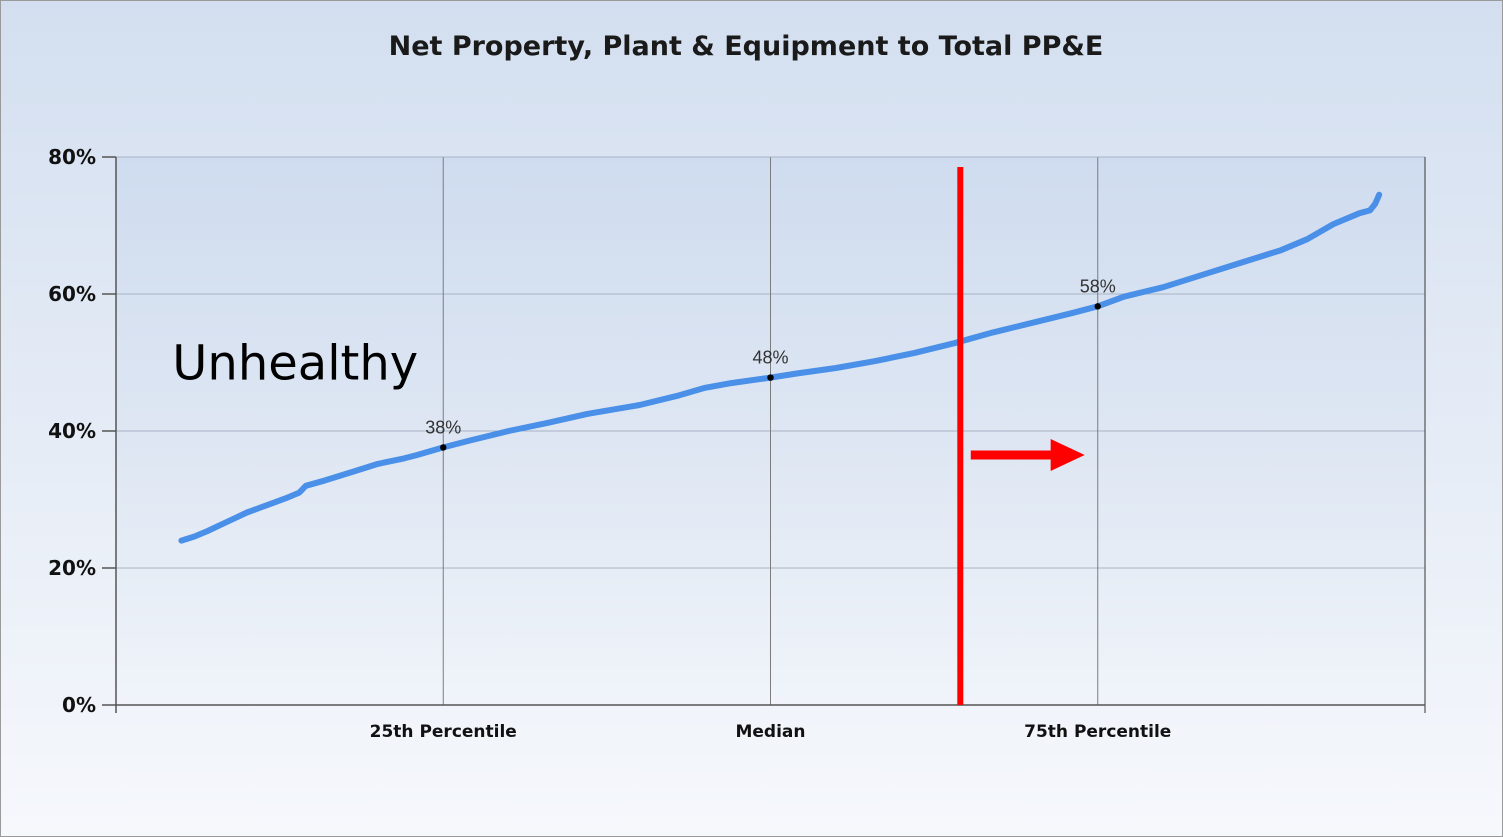 This screenshot has width=1503, height=837. Describe the element at coordinates (443, 732) in the screenshot. I see `x-tick-label: 25th Percentile` at that location.